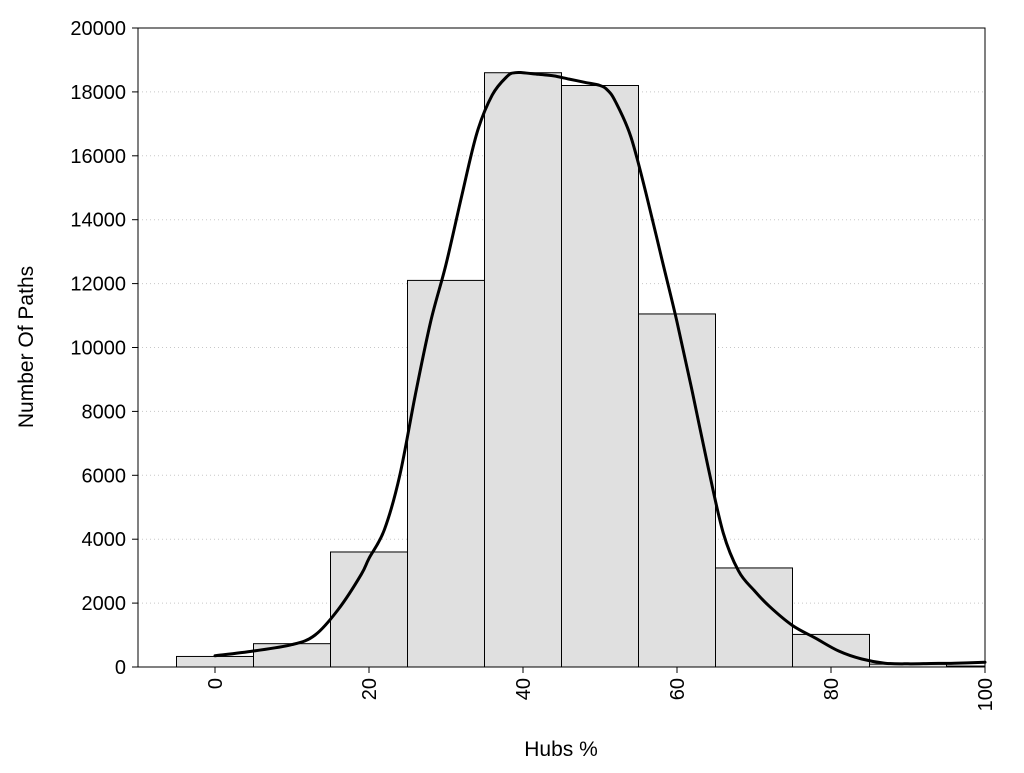  Describe the element at coordinates (601, 689) in the screenshot. I see `x-axis-ticks: 0 20 40 60 80 100` at that location.